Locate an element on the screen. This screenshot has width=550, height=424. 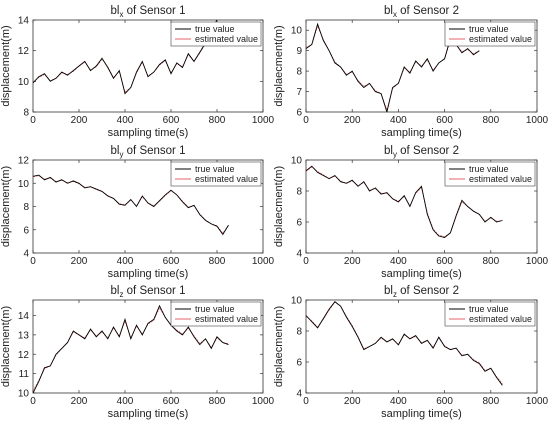
y-tick-label: 13 is located at coordinates (24, 335).